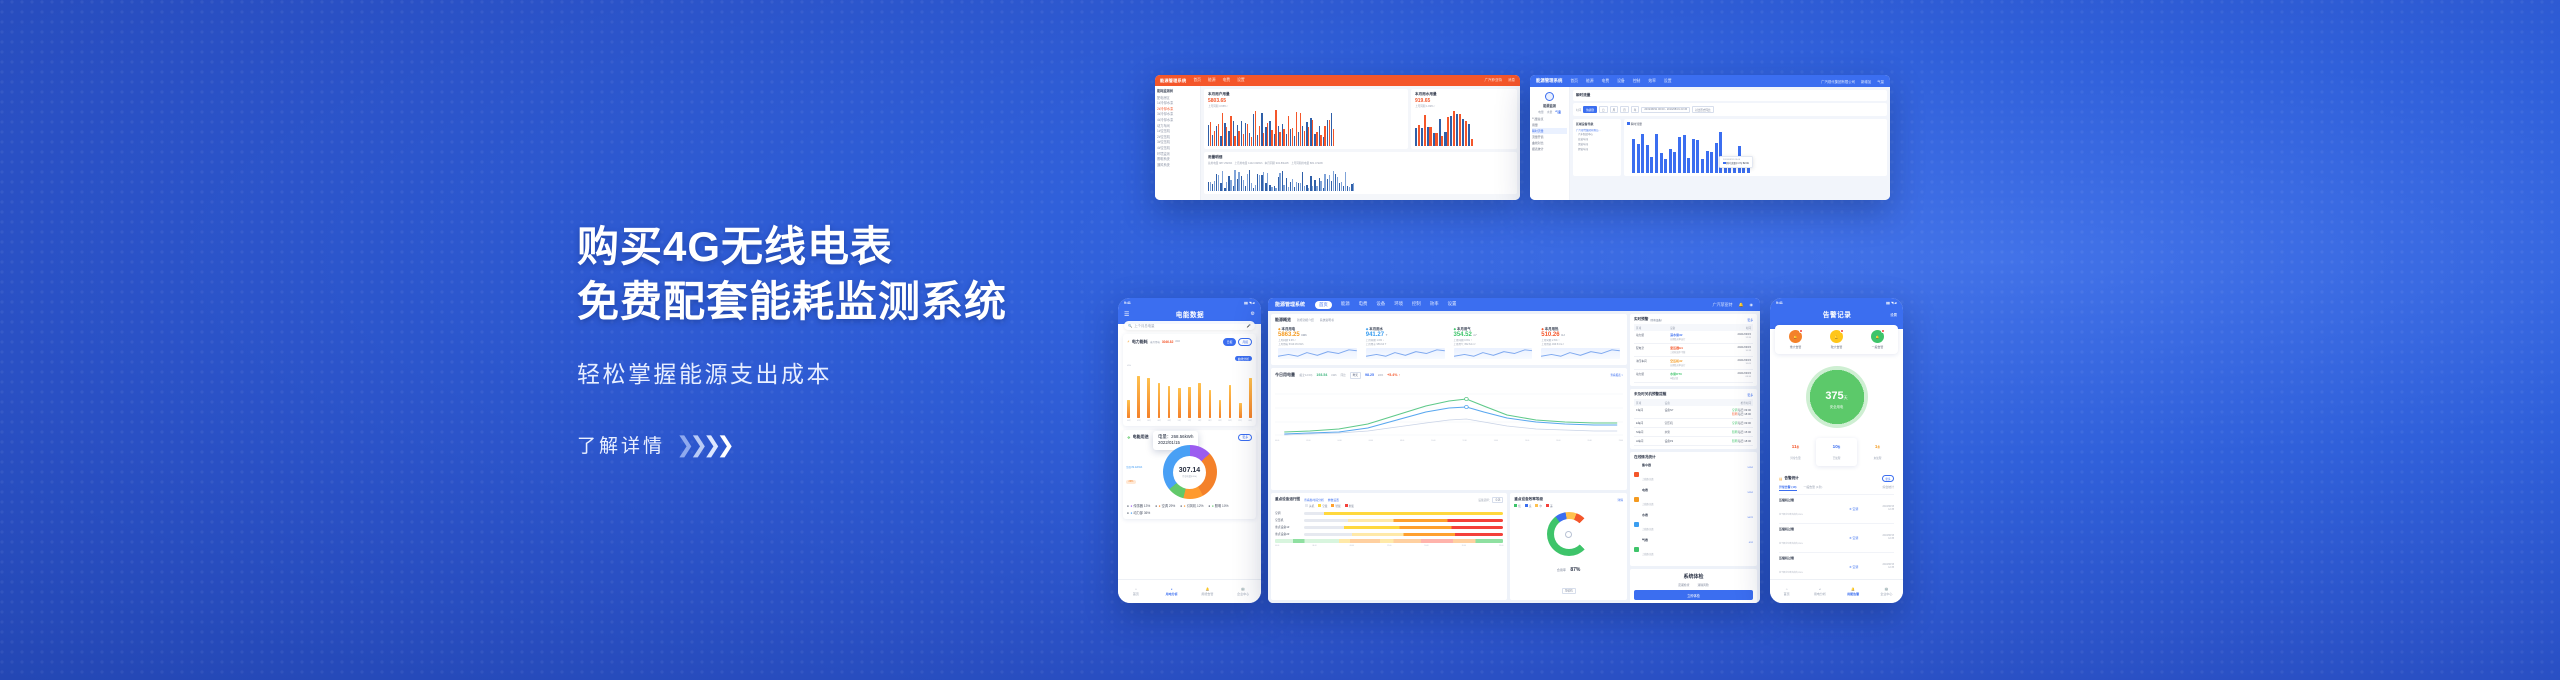 Image resolution: width=2560 pixels, height=680 pixels. I want to click on d2-tab-2: 气量, so click(1558, 112).